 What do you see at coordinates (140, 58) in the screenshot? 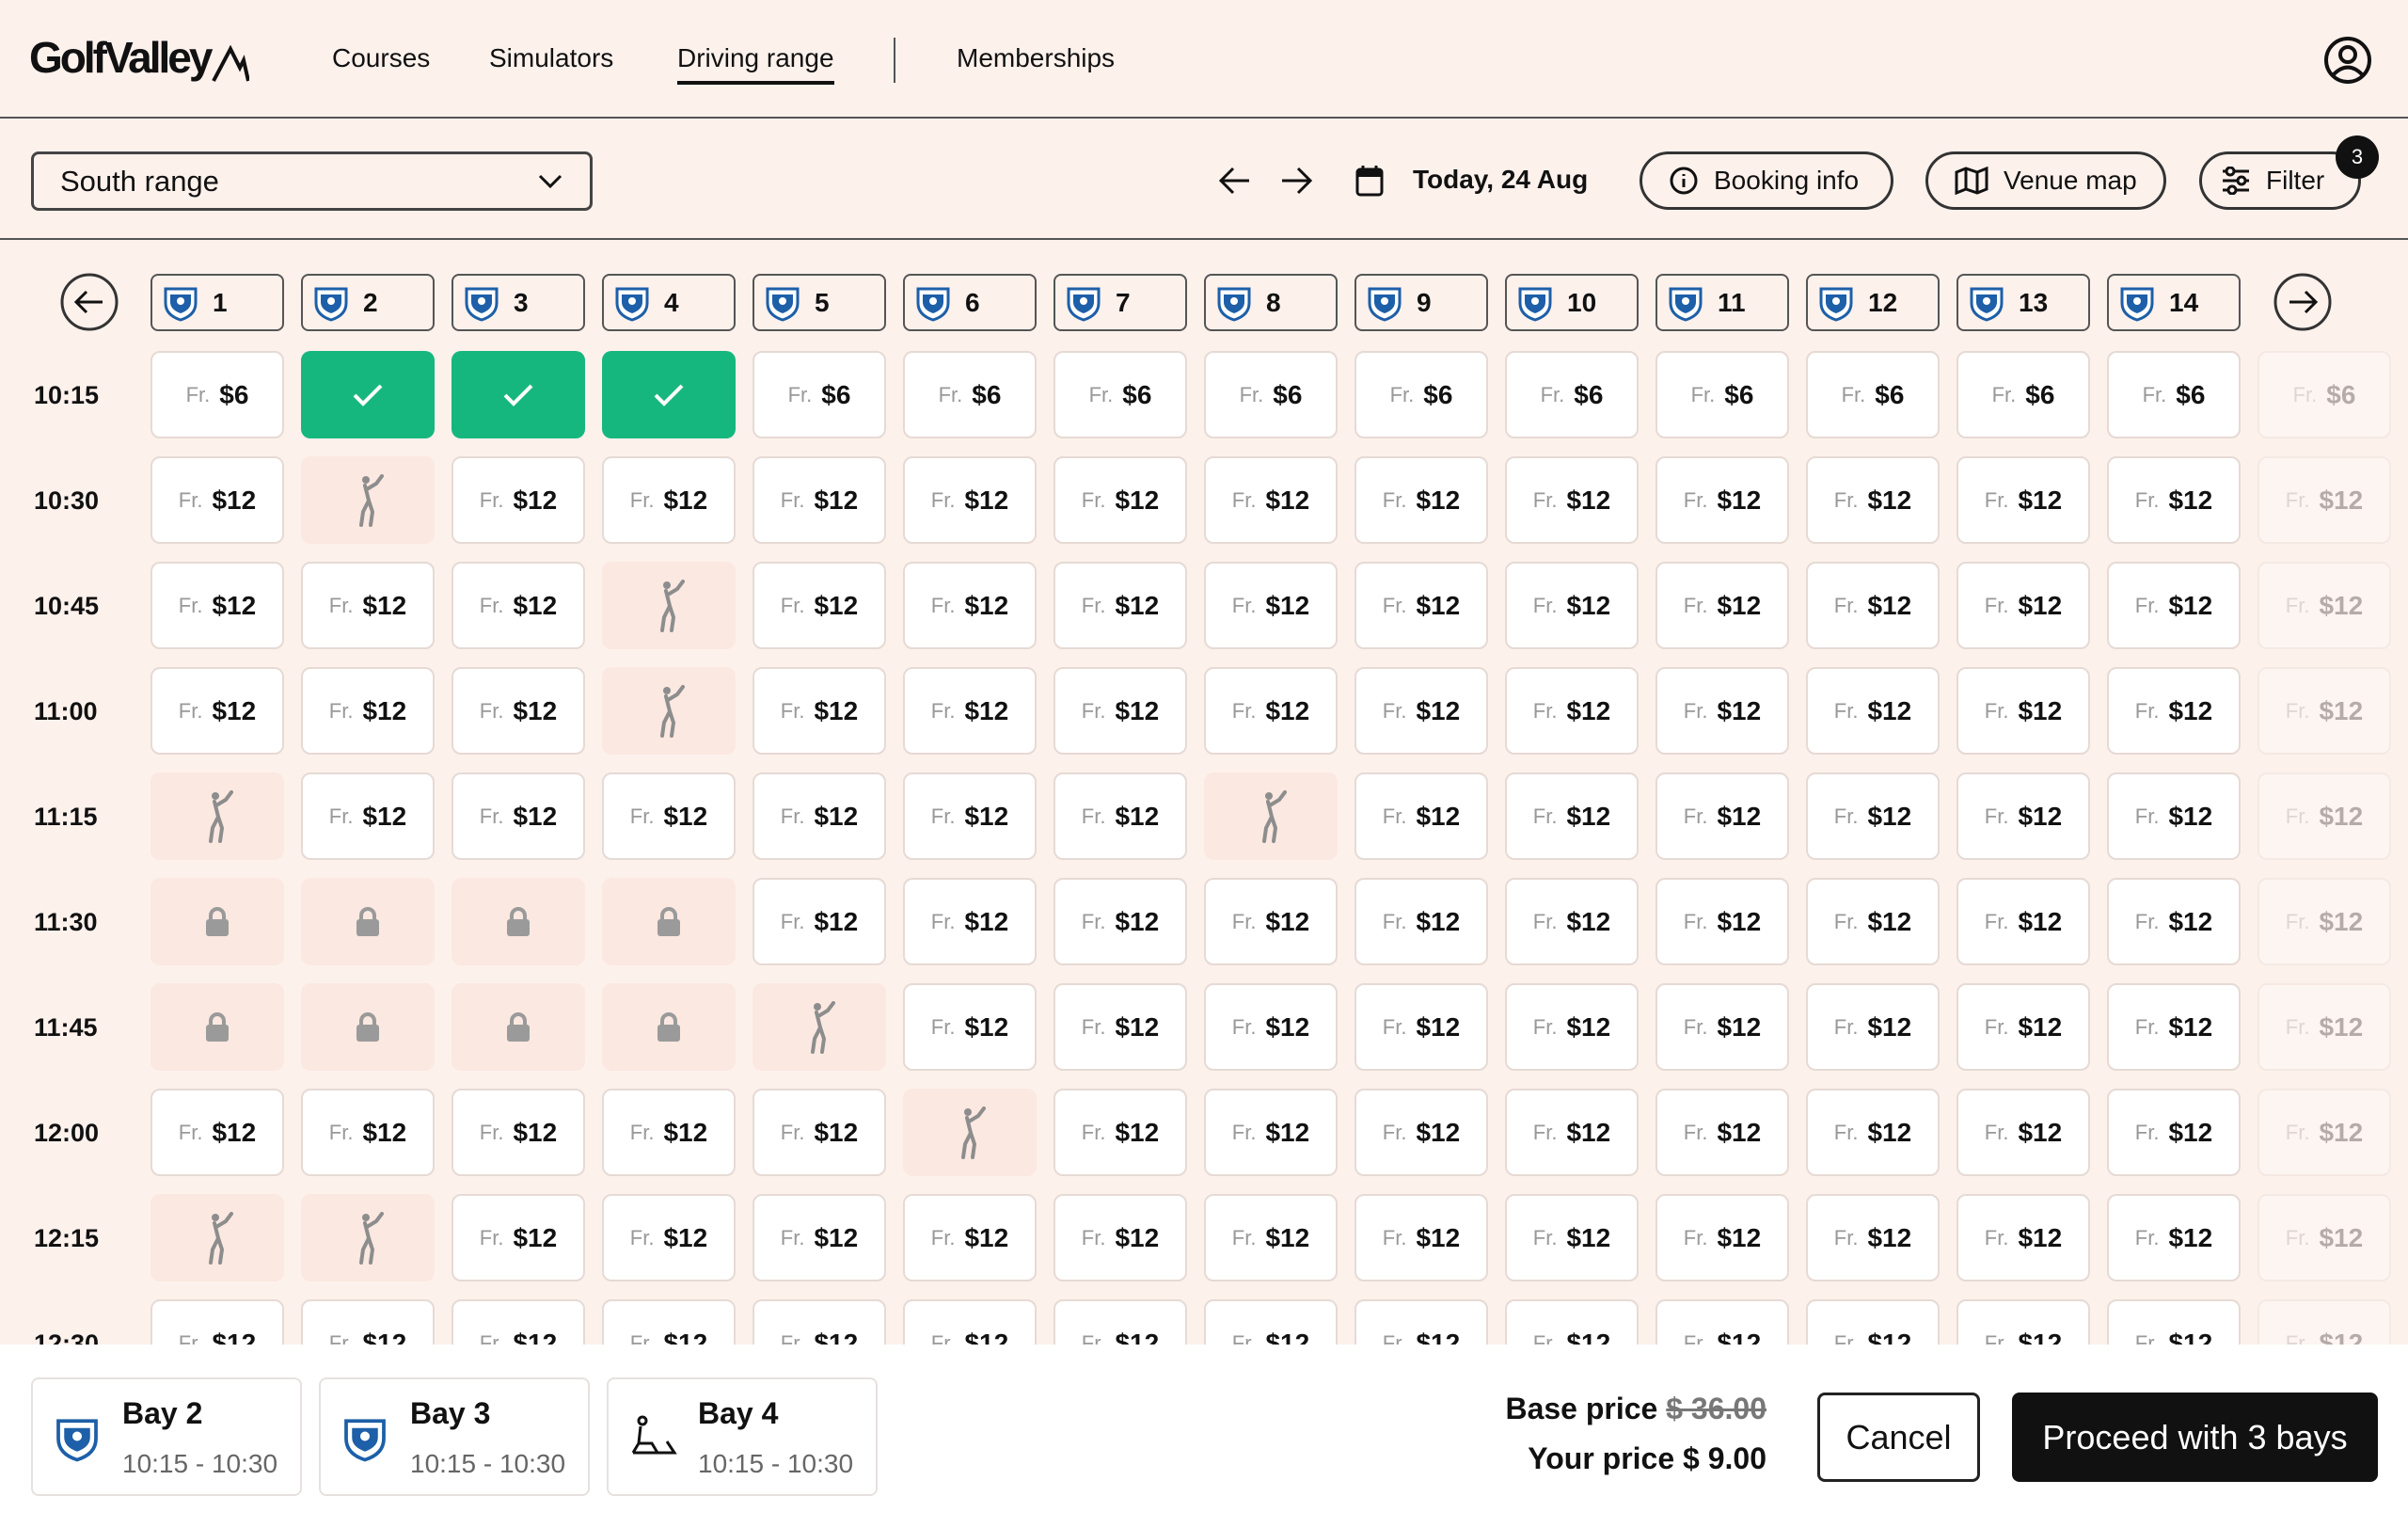
I see `logo: GolfValley` at bounding box center [140, 58].